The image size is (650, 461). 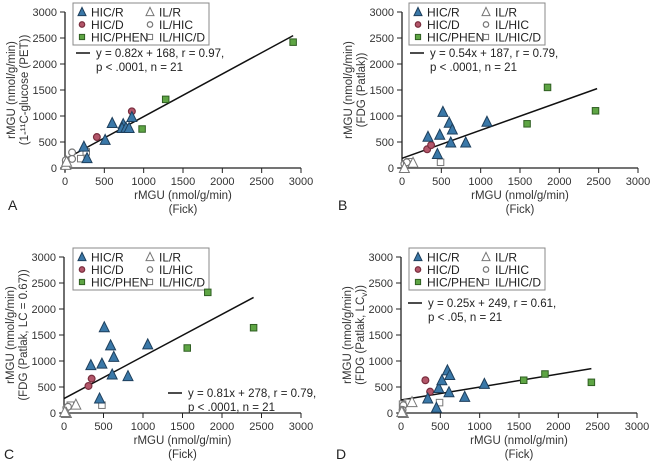 What do you see at coordinates (492, 304) in the screenshot?
I see `regression-equation: y = 0.25x + 249, r = 0.61,` at bounding box center [492, 304].